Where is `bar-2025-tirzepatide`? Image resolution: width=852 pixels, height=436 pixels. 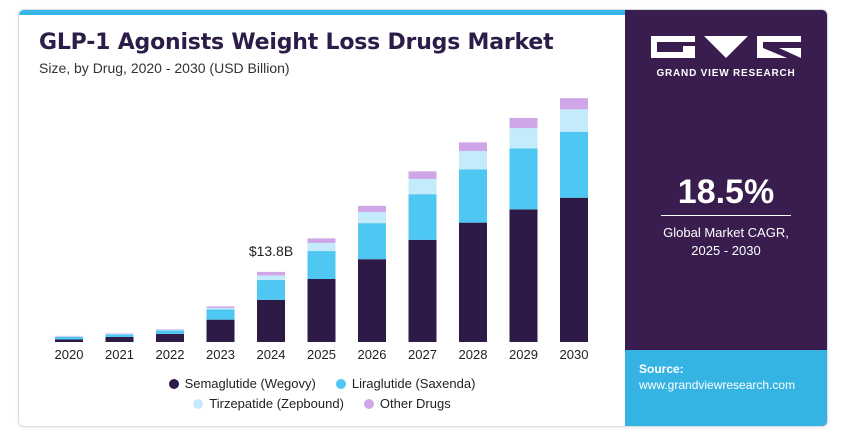
bar-2025-tirzepatide is located at coordinates (321, 247).